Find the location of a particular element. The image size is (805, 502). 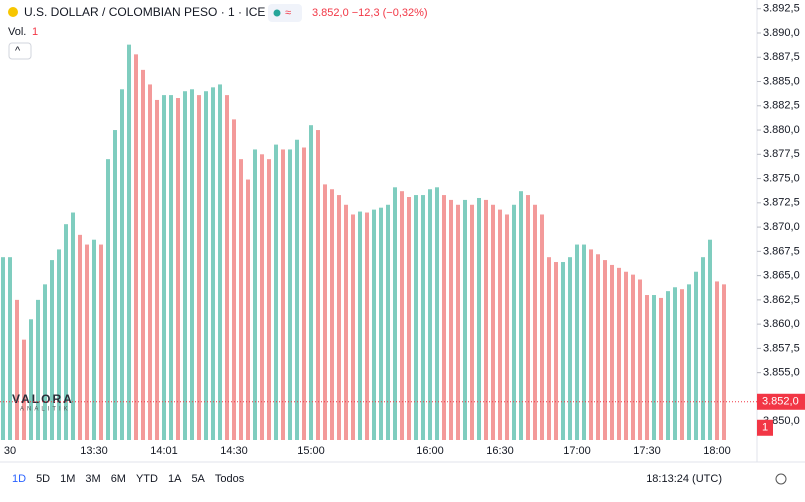

last-volume-badge is located at coordinates (765, 427).